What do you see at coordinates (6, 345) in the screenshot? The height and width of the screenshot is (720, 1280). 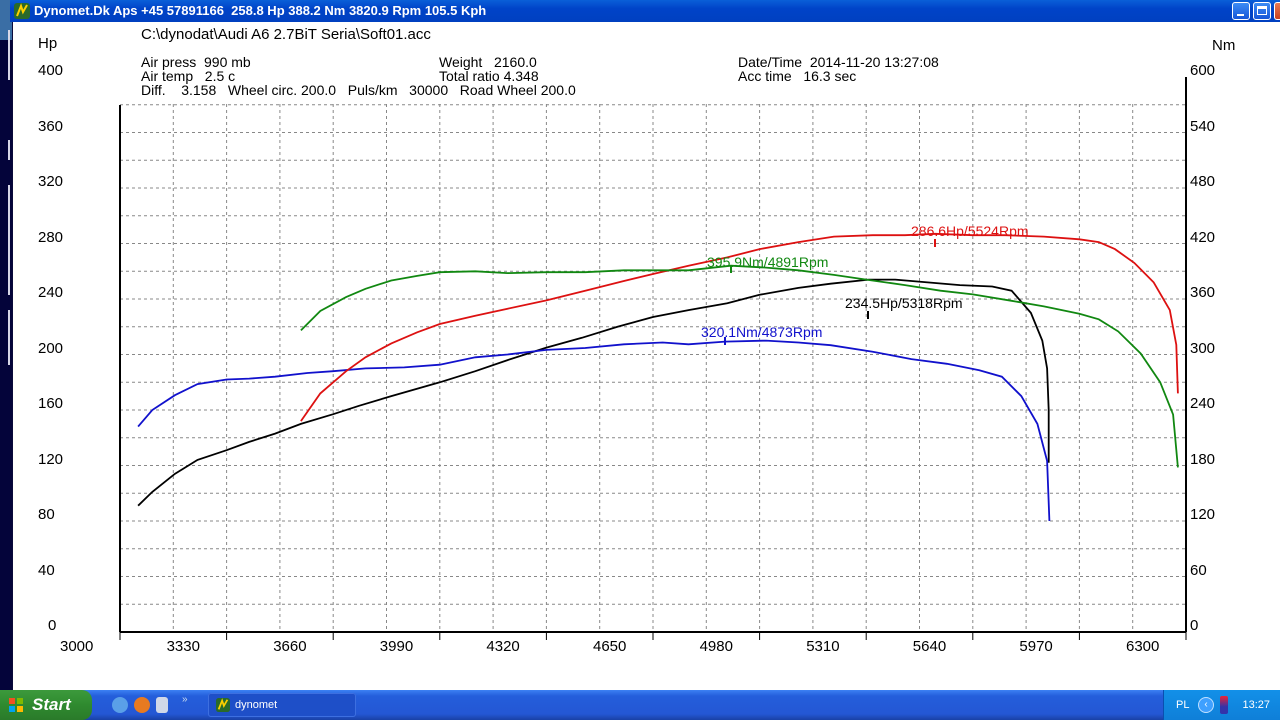 I see `background-window` at bounding box center [6, 345].